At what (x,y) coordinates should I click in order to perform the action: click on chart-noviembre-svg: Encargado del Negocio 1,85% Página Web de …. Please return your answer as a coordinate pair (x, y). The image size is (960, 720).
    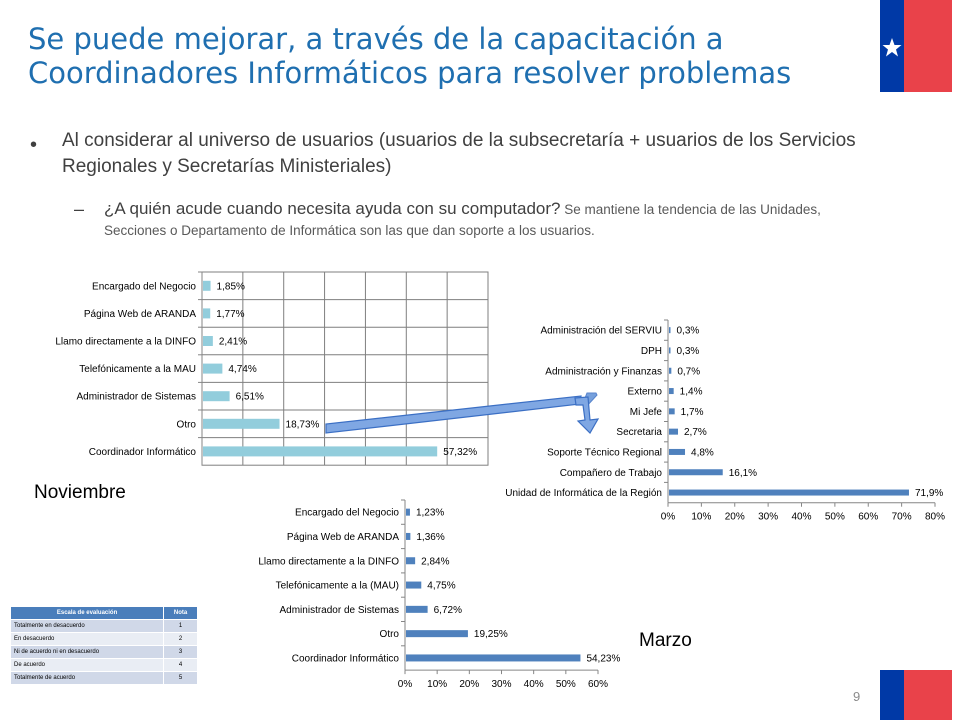
    Looking at the image, I should click on (272, 368).